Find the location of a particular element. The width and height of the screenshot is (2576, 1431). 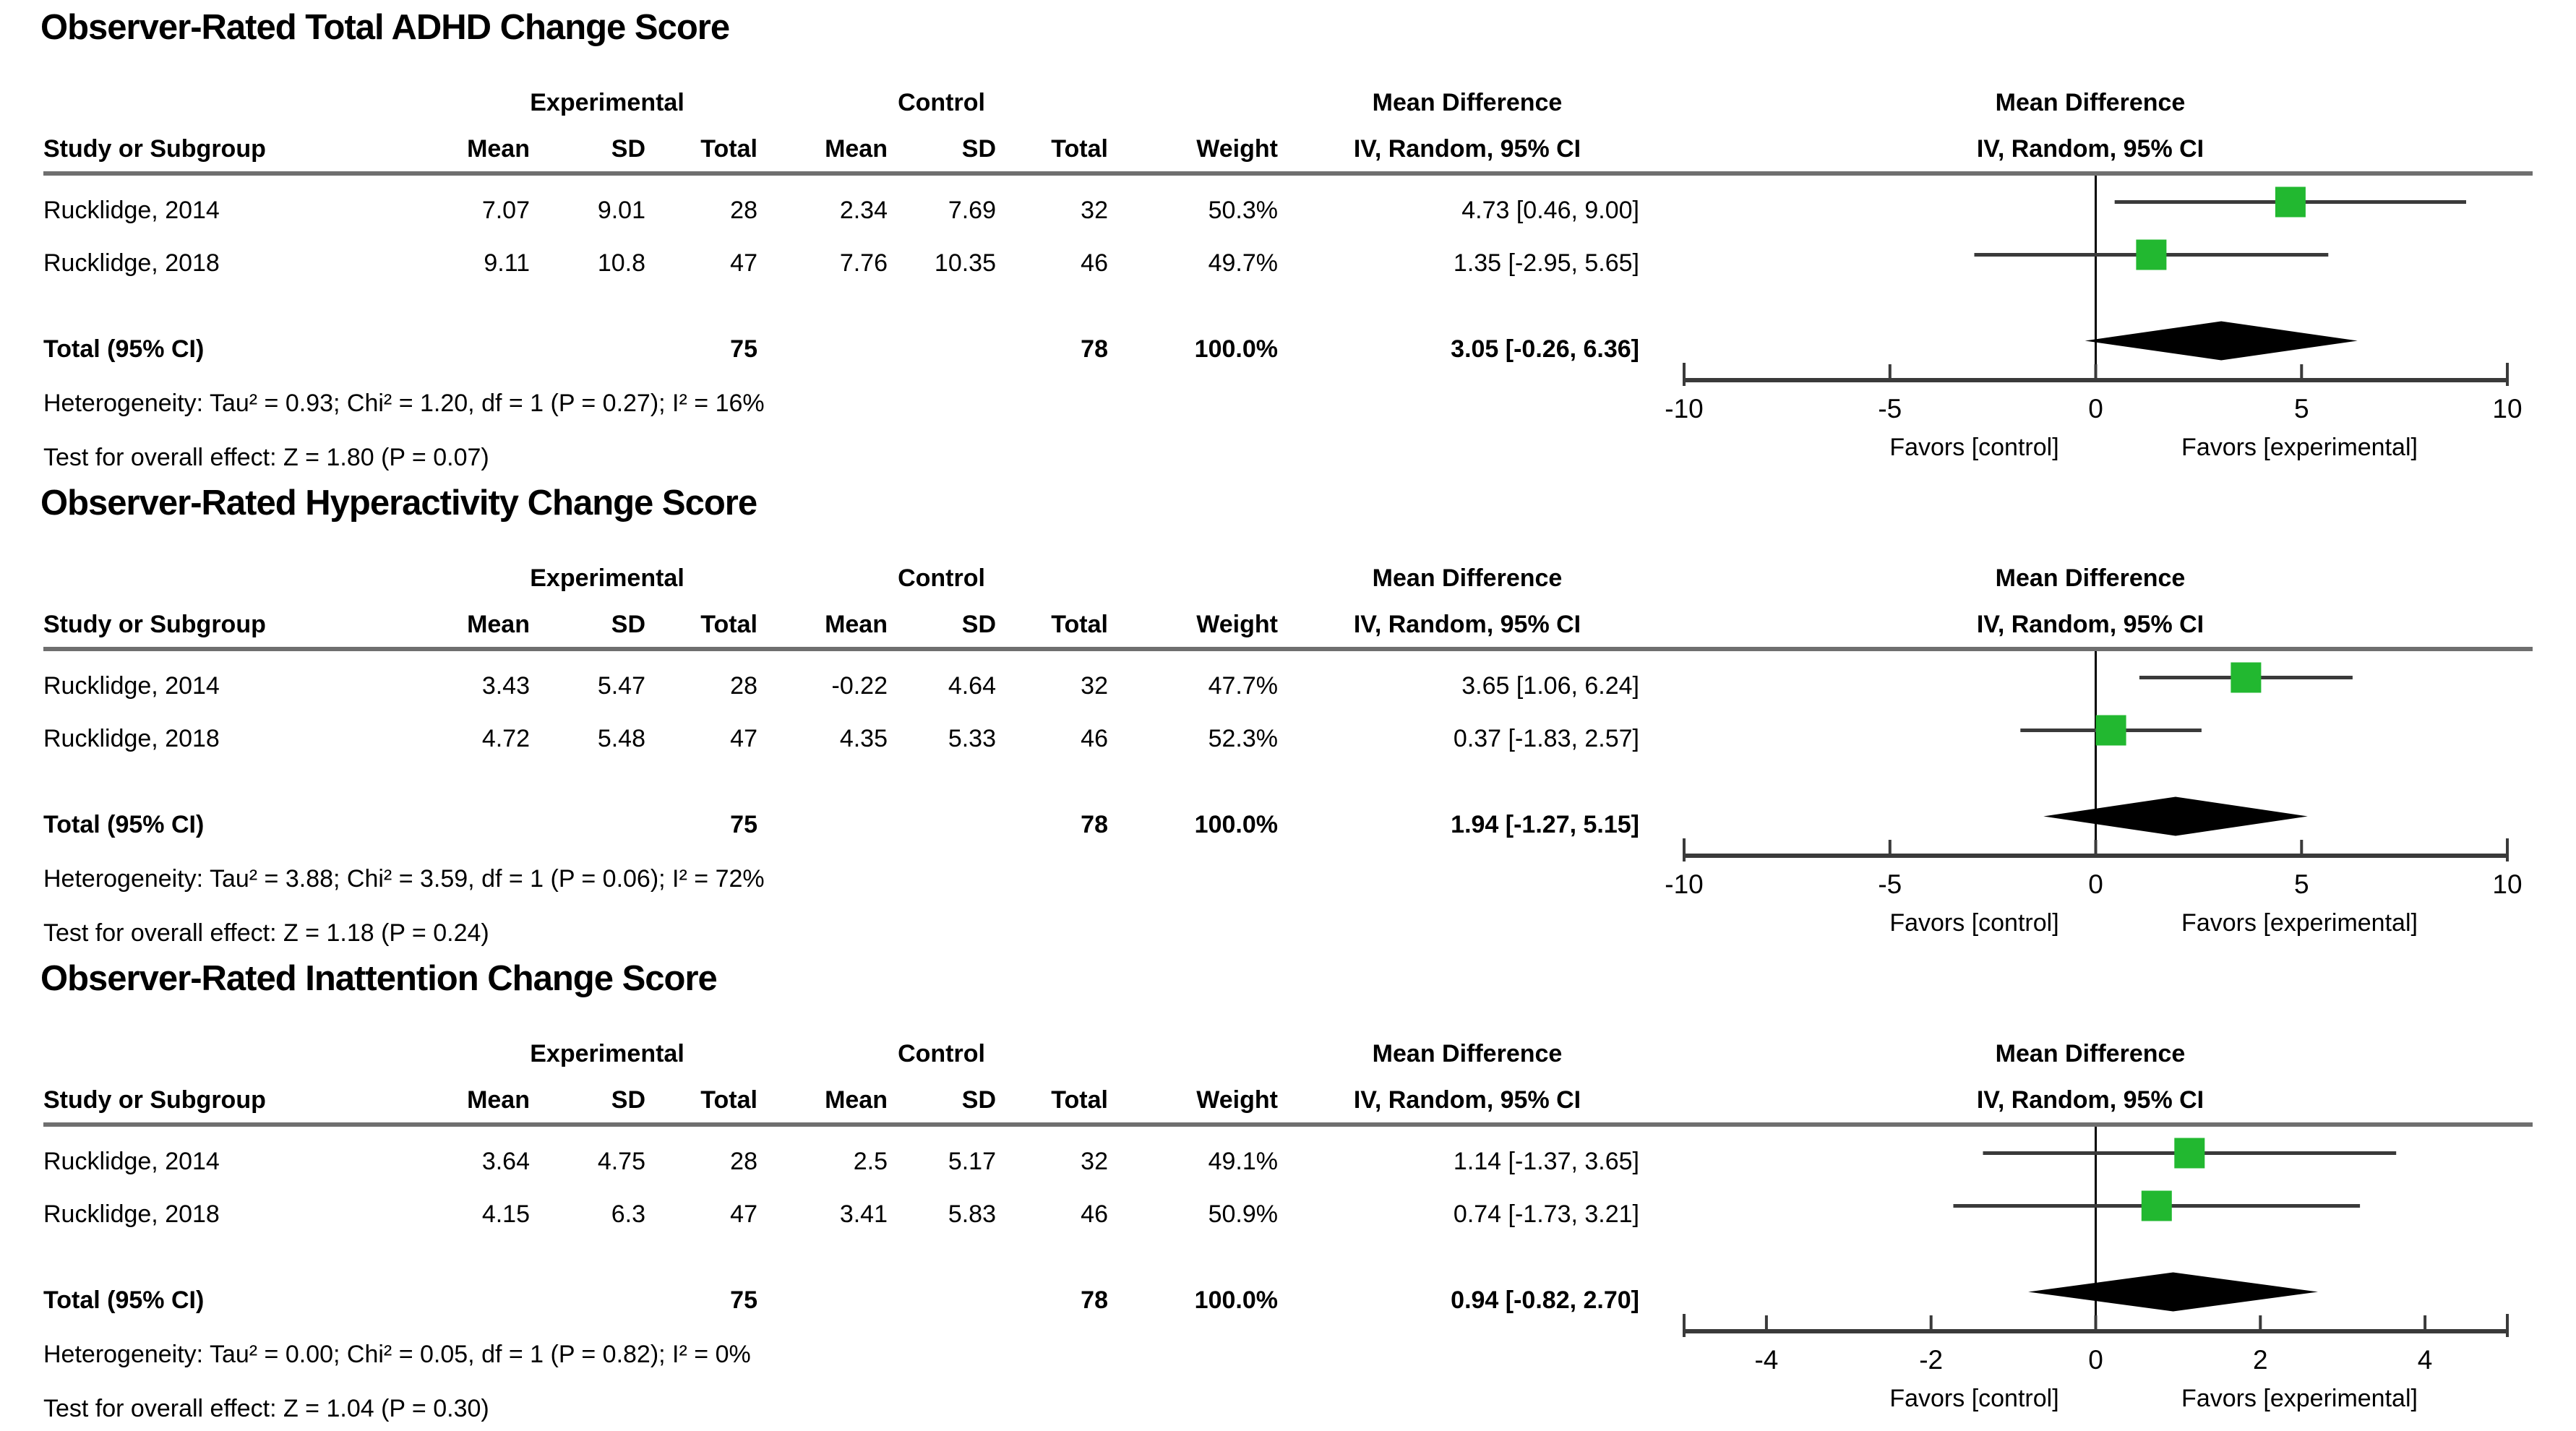

header-rule is located at coordinates (1288, 649).